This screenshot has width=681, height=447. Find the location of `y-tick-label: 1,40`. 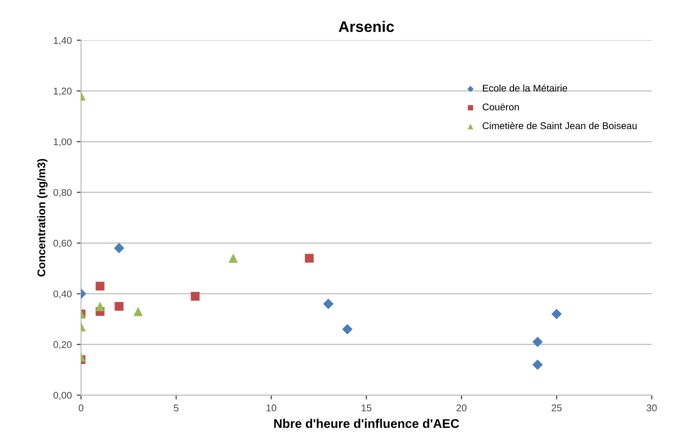

y-tick-label: 1,40 is located at coordinates (63, 40).